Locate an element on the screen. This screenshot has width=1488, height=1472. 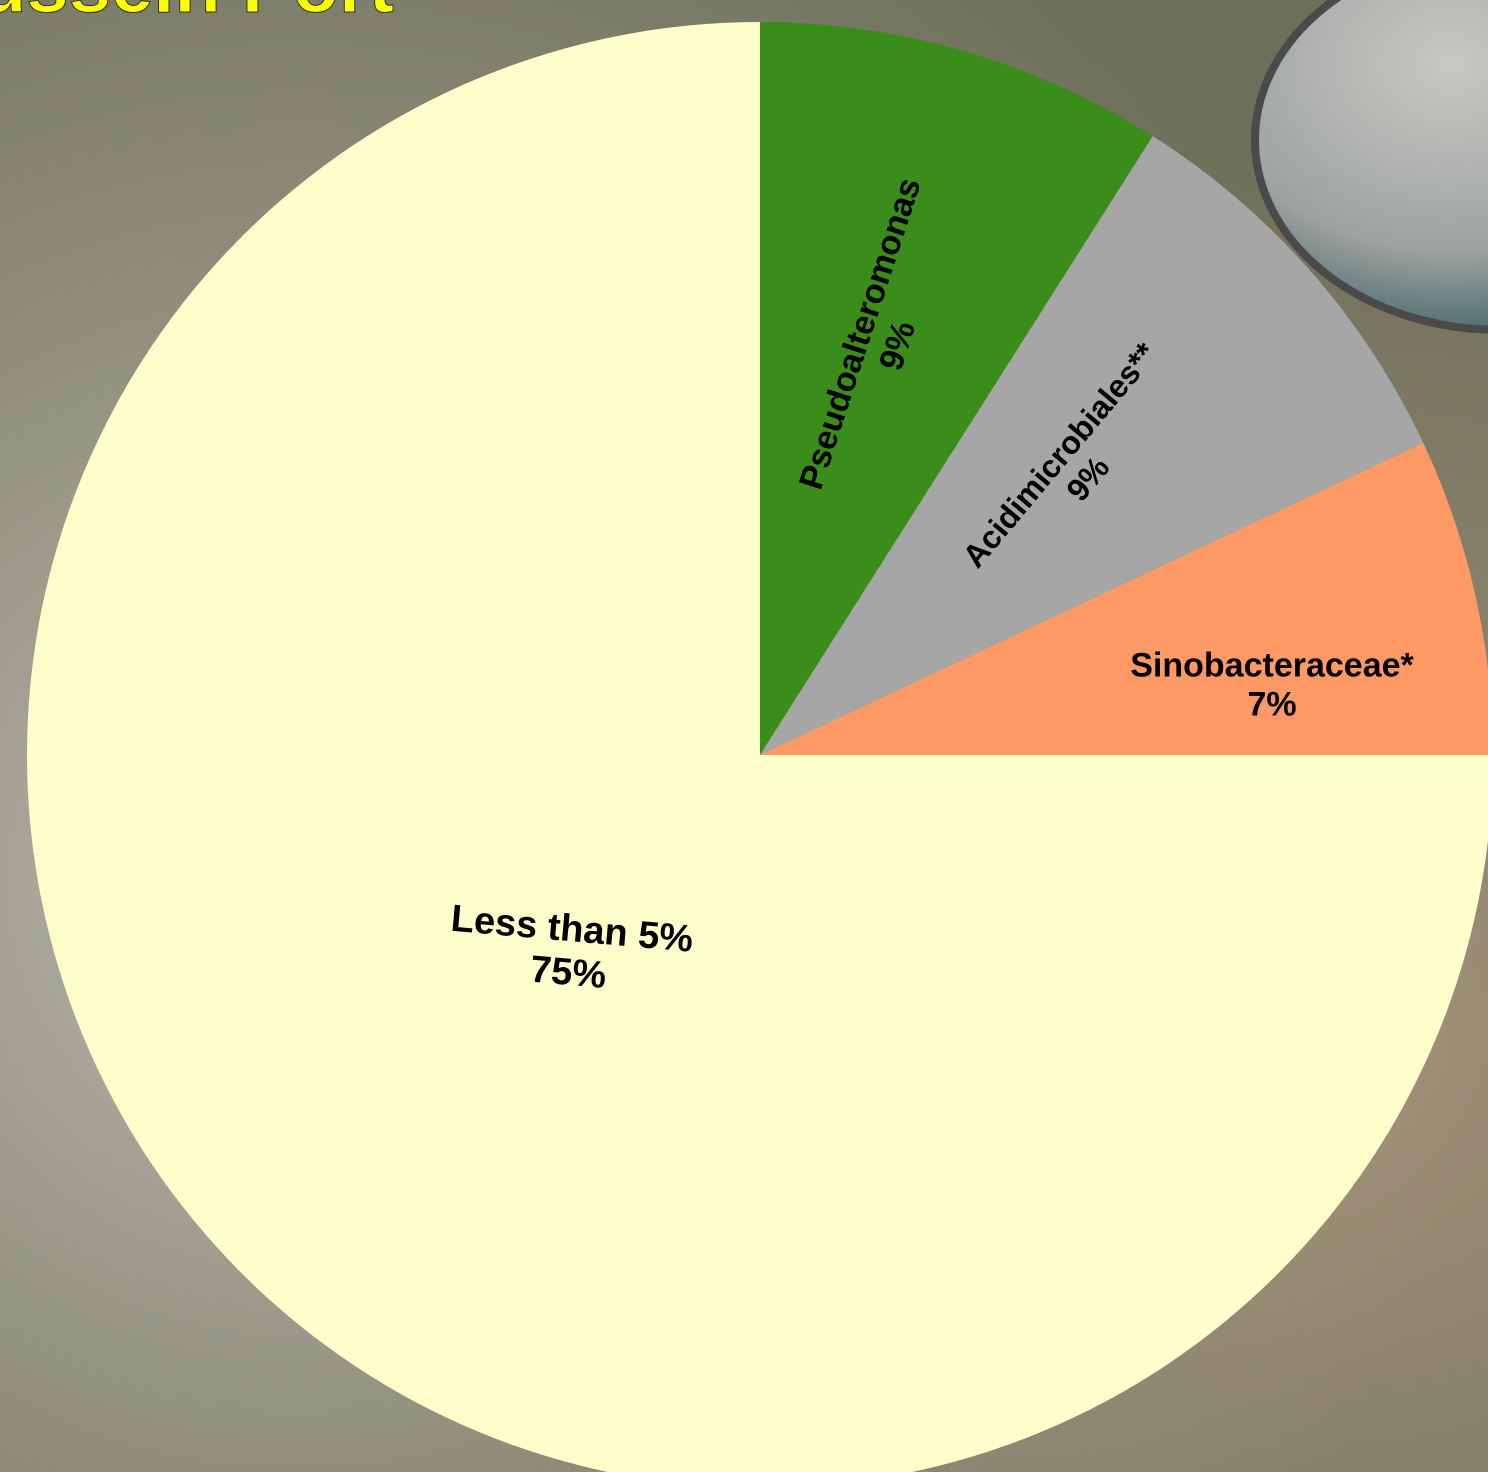
value-label: 75% is located at coordinates (567, 973).